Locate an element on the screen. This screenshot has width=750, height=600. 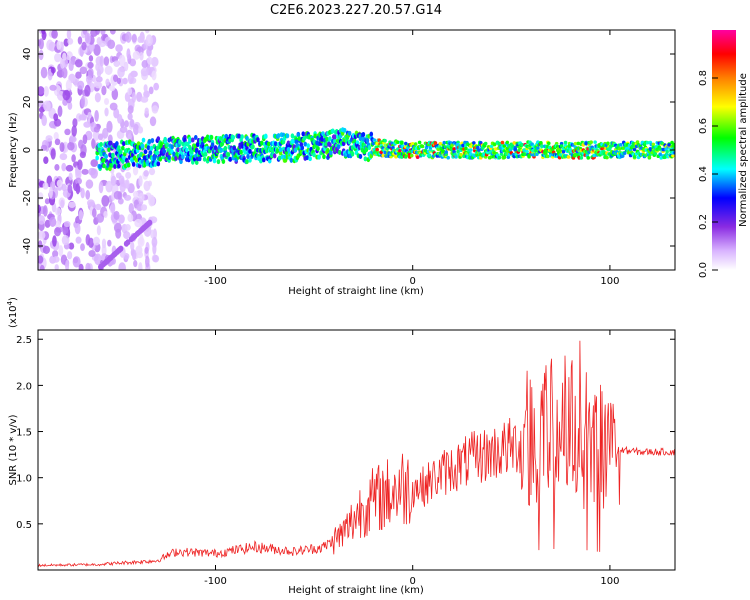
colorbar-gradient is located at coordinates (724, 150).